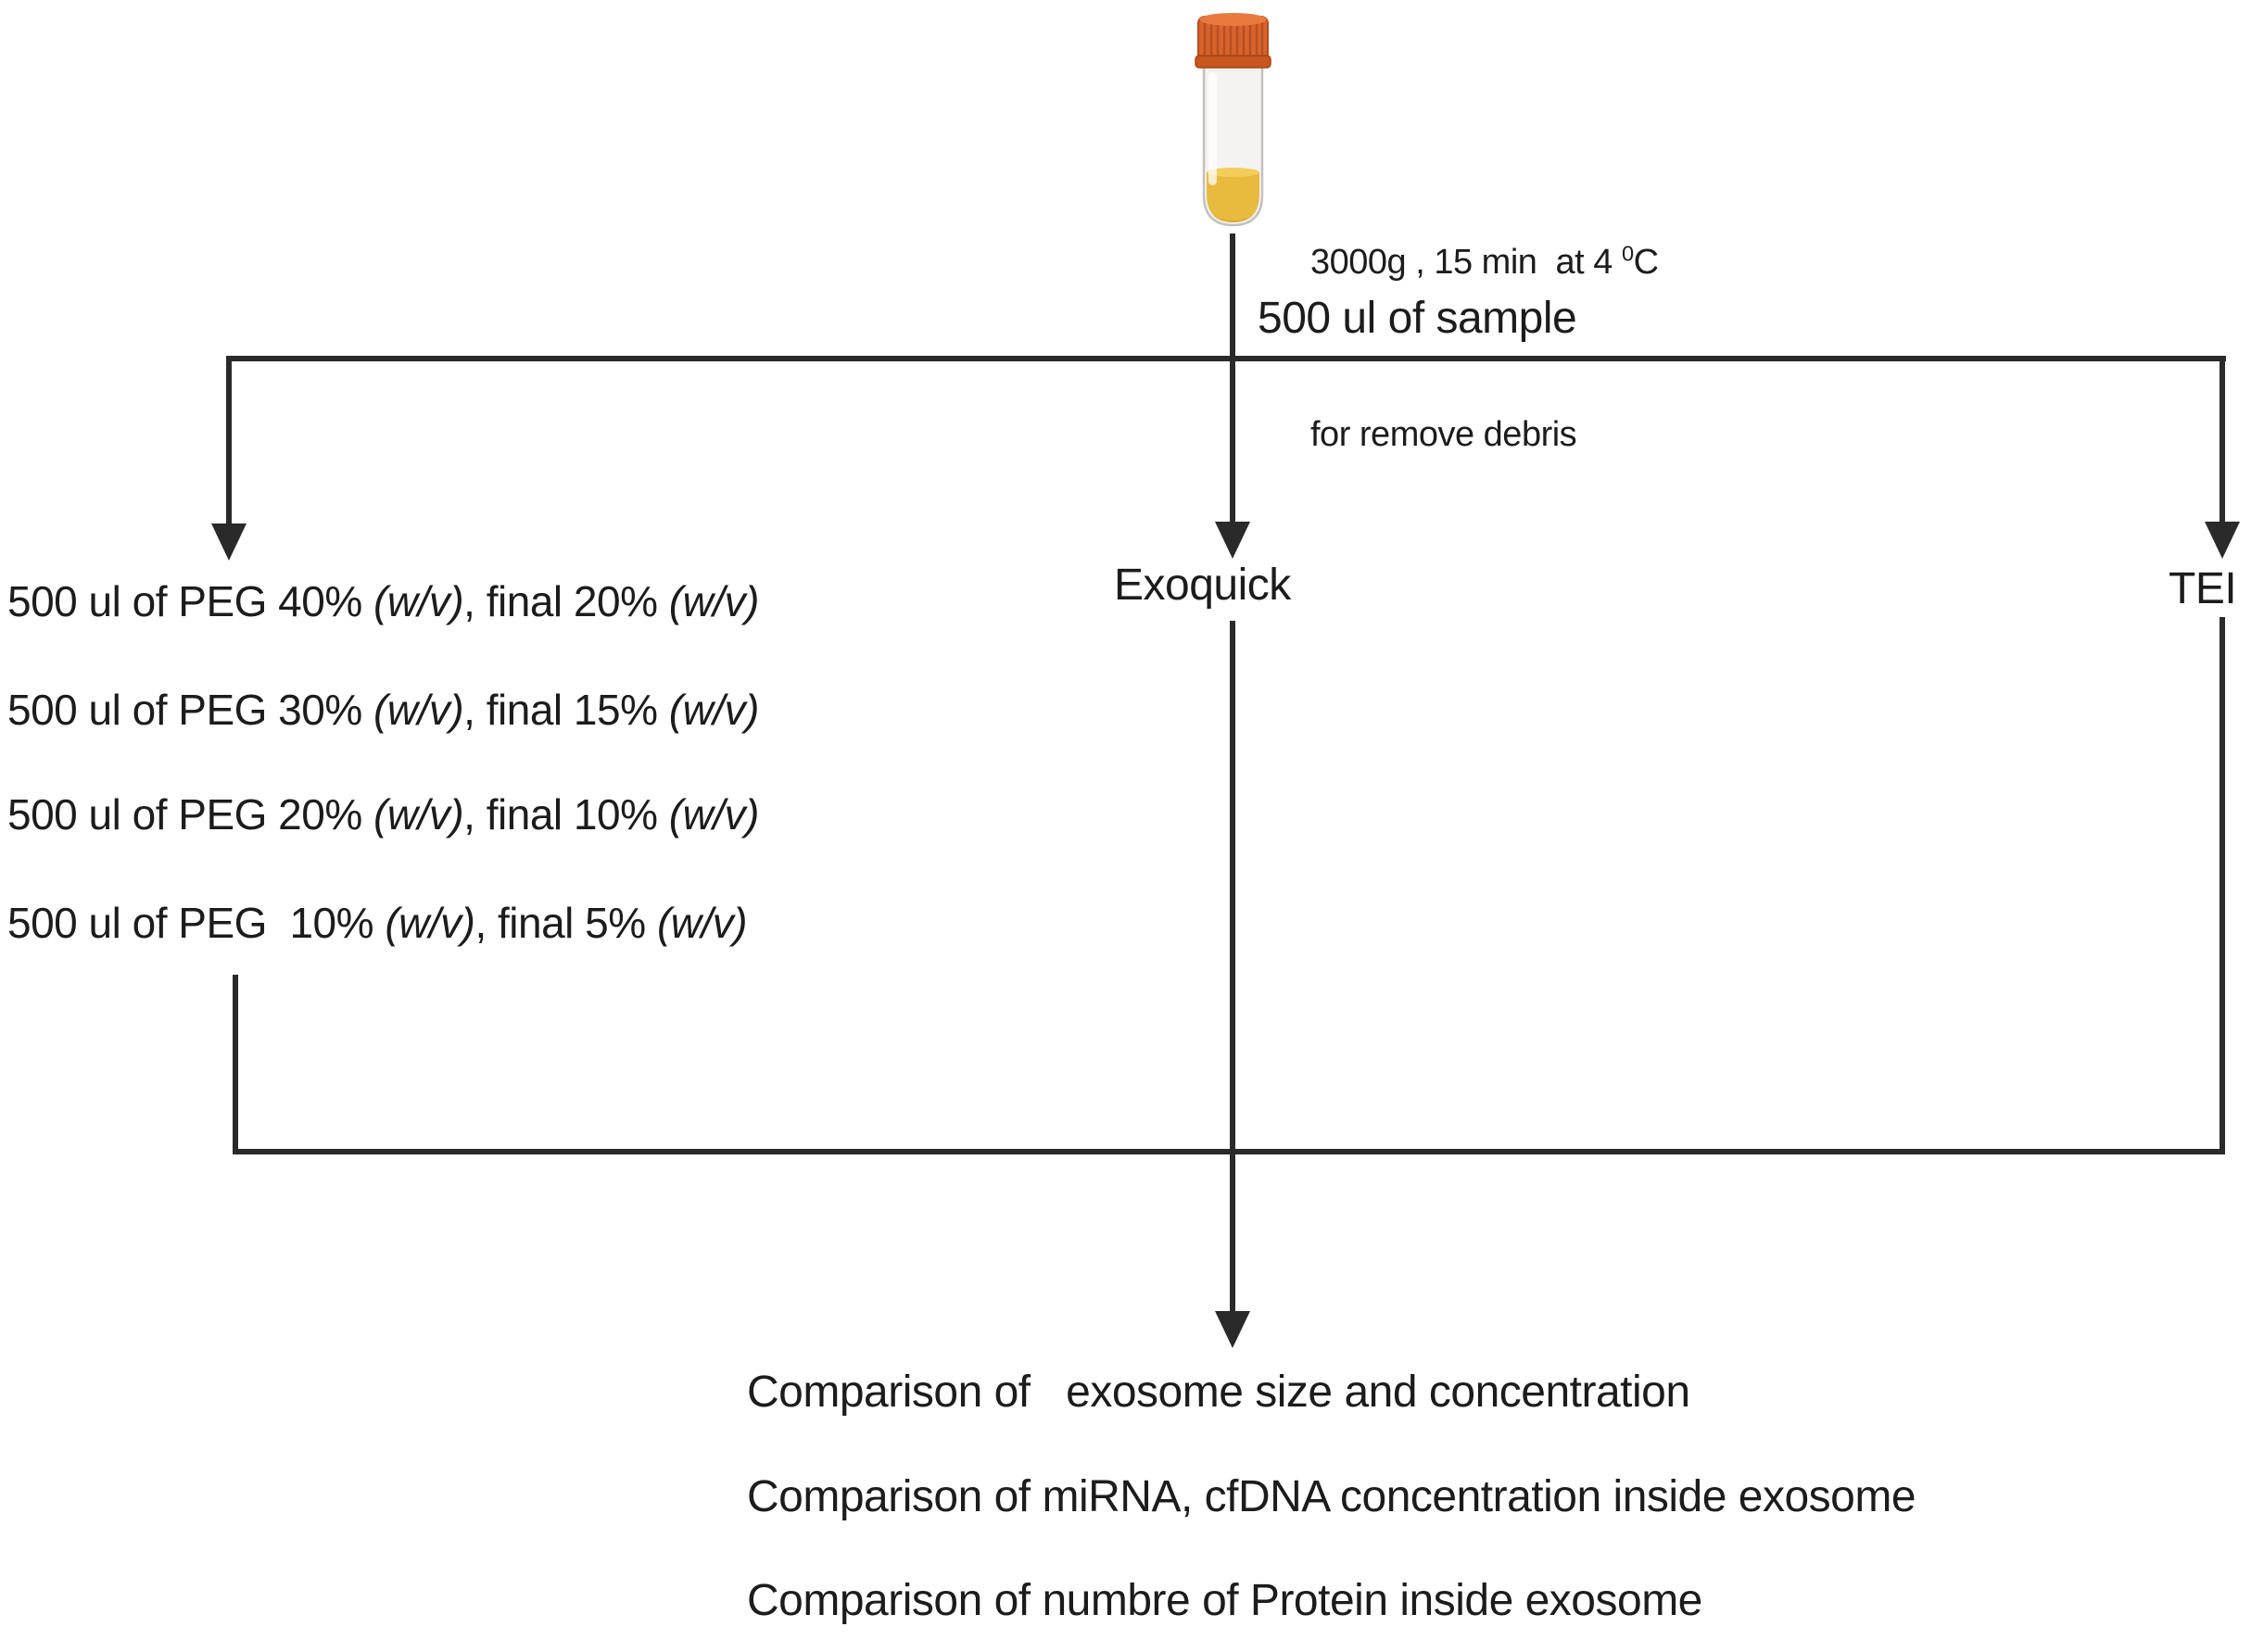 The width and height of the screenshot is (2264, 1652). Describe the element at coordinates (1443, 435) in the screenshot. I see `centrifugation-note-line2: for remove debris` at that location.